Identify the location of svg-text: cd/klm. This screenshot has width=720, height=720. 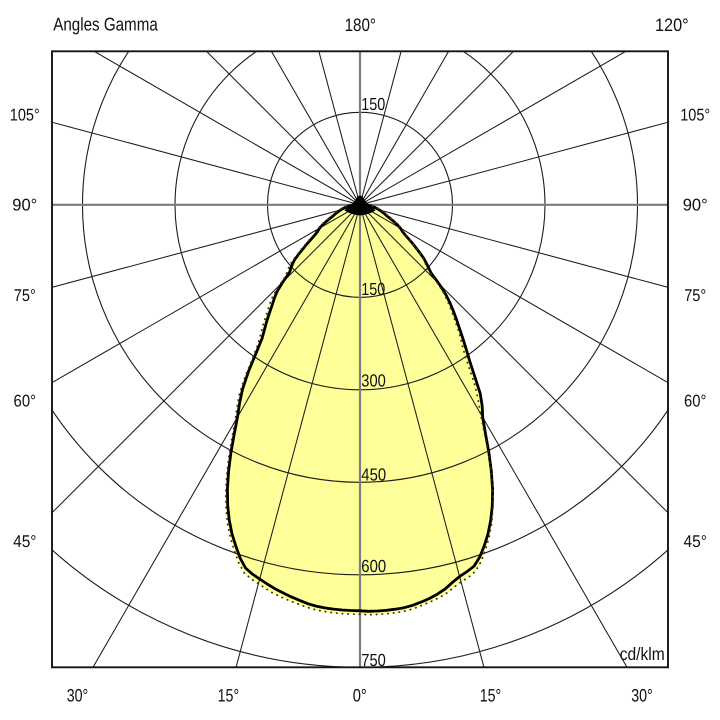
(642, 654).